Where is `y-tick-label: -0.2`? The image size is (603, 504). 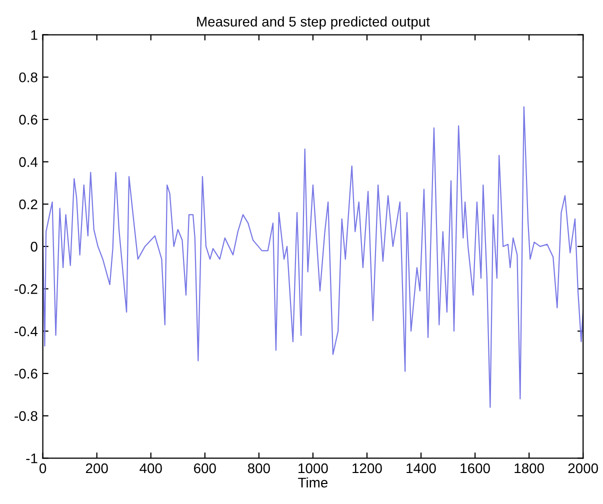
y-tick-label: -0.2 is located at coordinates (26, 289).